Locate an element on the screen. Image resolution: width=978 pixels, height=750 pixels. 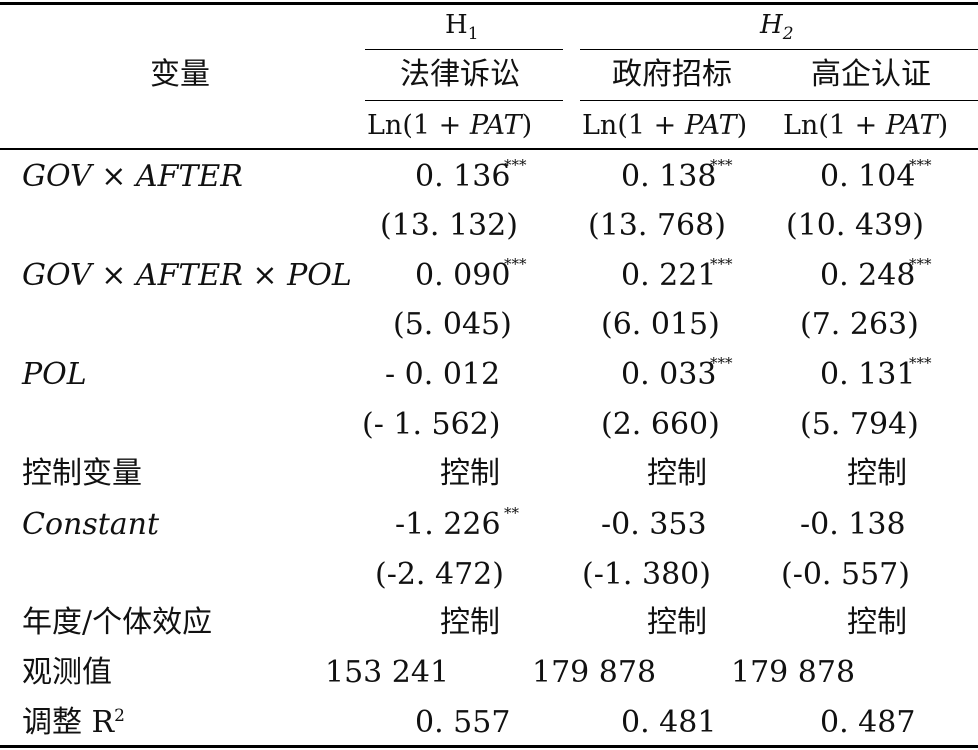
hypothesis-h1-label: H1 is located at coordinates (462, 26).